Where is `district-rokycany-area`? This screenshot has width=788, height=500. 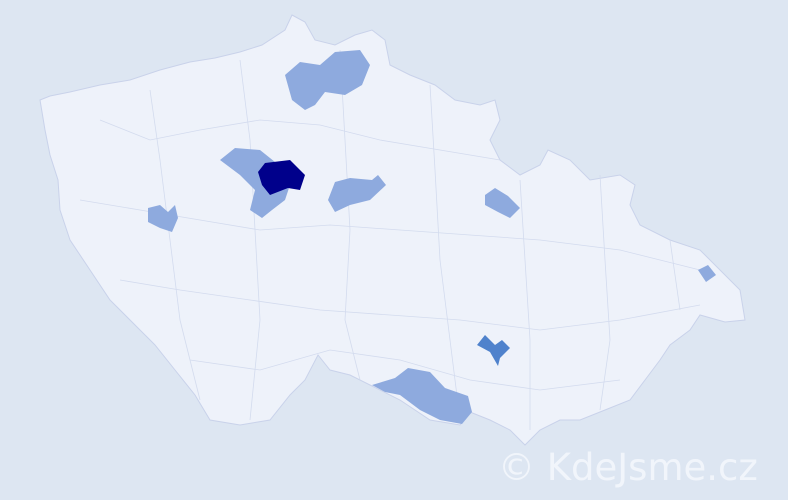
district-rokycany-area is located at coordinates (163, 218).